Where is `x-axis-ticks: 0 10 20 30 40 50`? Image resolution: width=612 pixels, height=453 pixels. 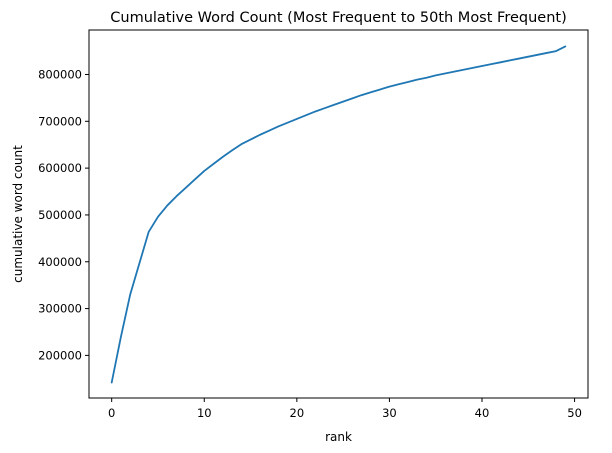
x-axis-ticks: 0 10 20 30 40 50 is located at coordinates (345, 409).